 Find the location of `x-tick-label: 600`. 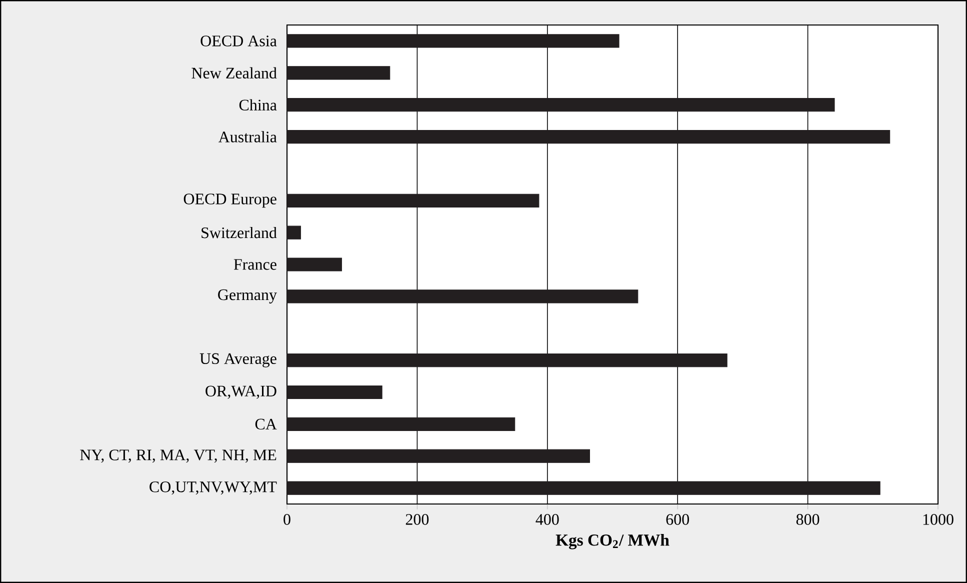

x-tick-label: 600 is located at coordinates (677, 519).